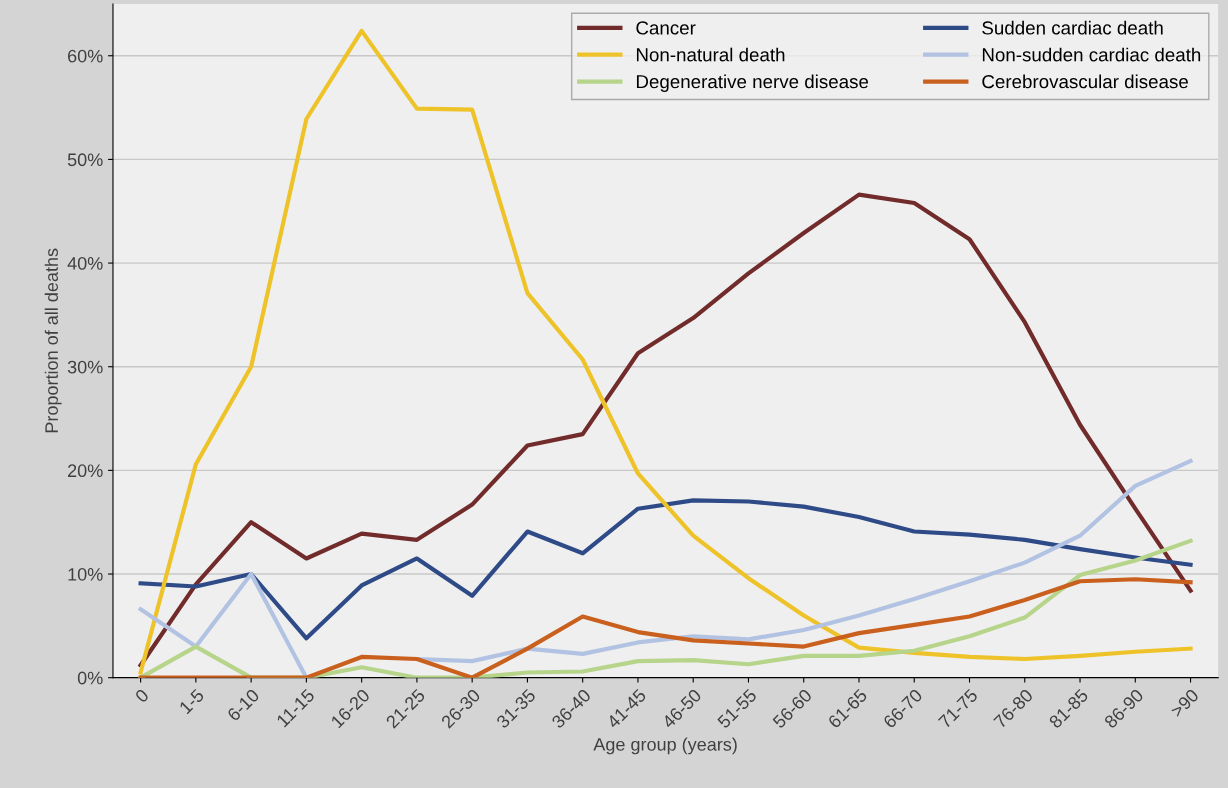  Describe the element at coordinates (90, 678) in the screenshot. I see `y-tick-label: 0%` at that location.